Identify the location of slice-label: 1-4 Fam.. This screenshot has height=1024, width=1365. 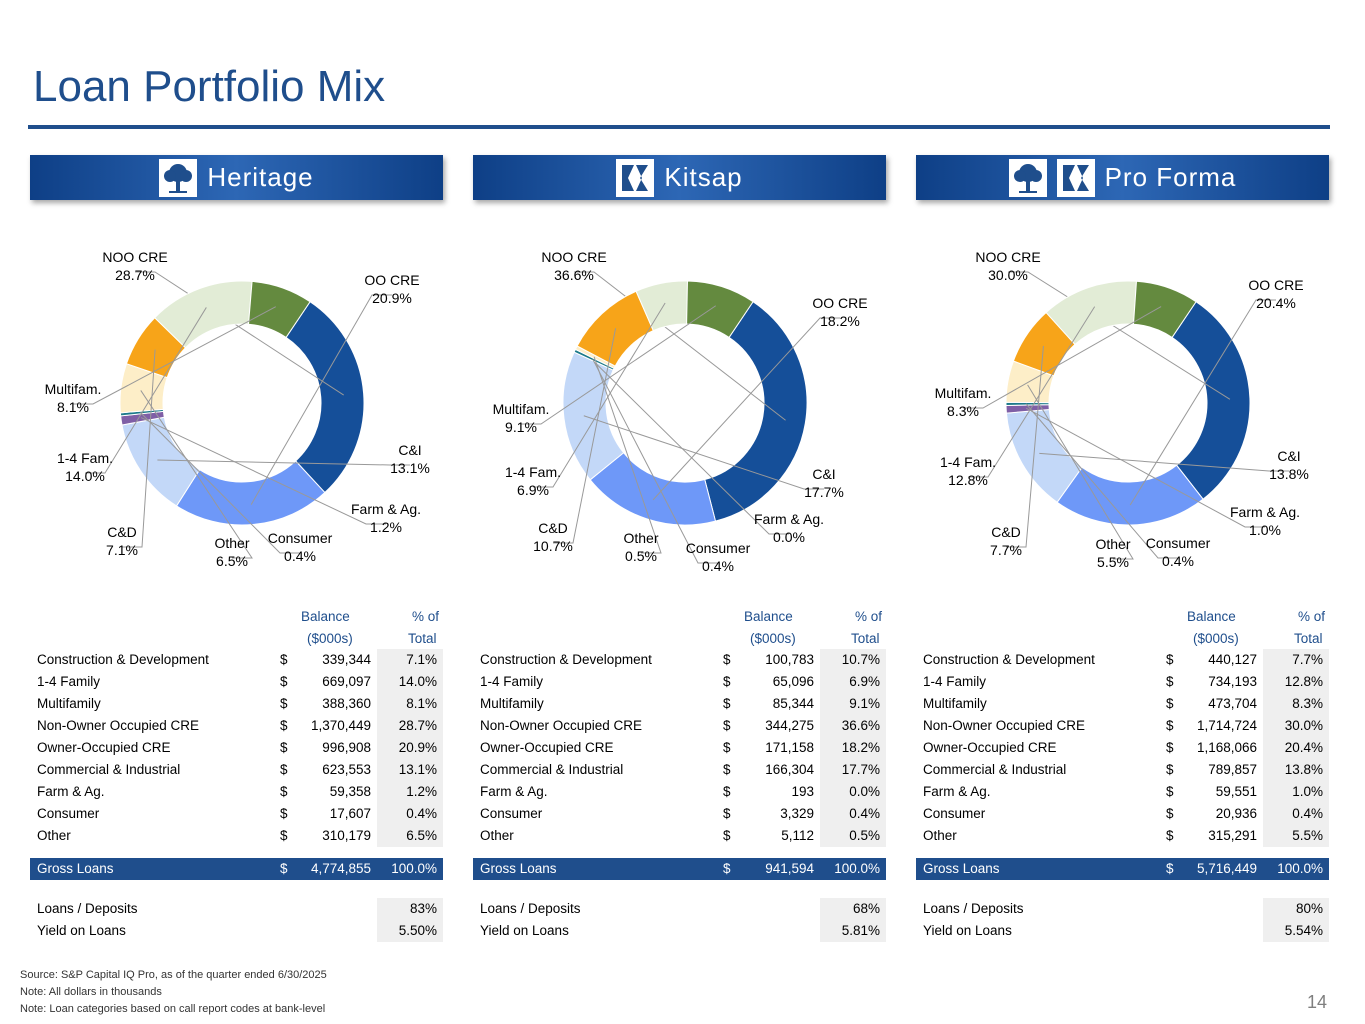
(85, 458).